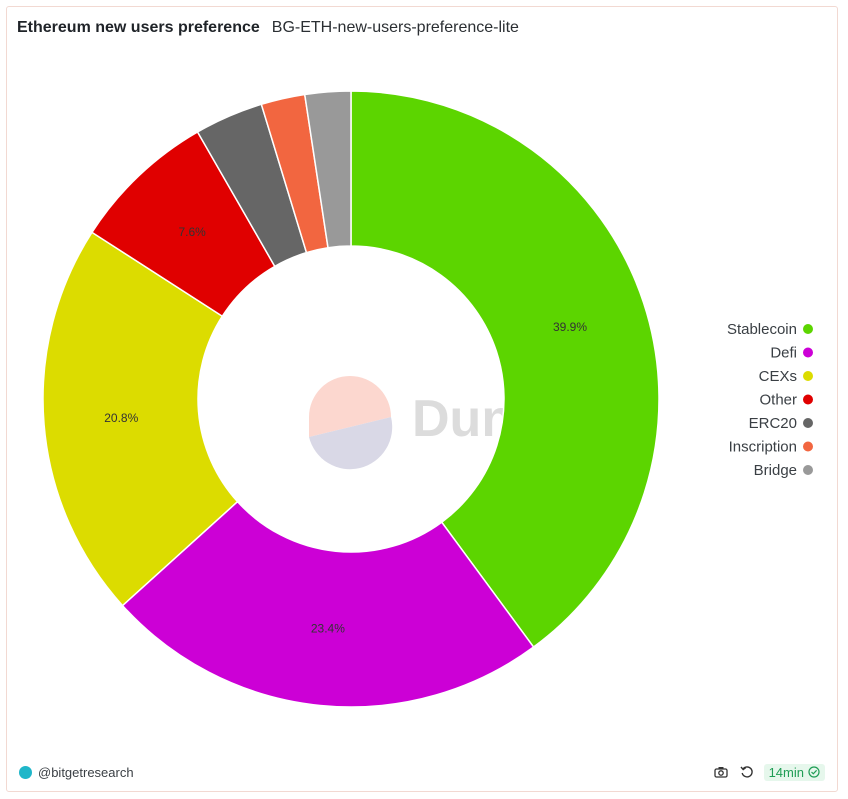 The image size is (848, 799). I want to click on slice-bridge, so click(327, 169).